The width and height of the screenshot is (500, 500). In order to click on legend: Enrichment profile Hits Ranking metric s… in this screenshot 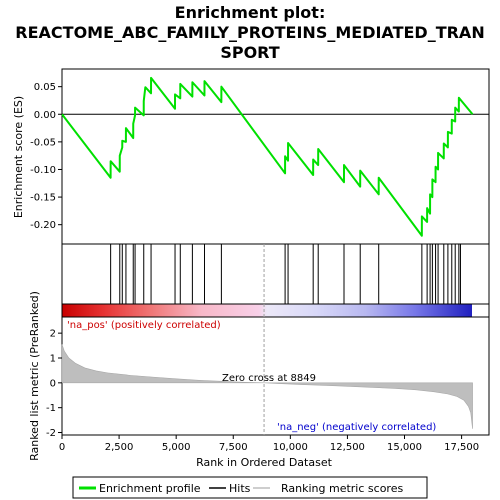, I will do `click(250, 487)`.